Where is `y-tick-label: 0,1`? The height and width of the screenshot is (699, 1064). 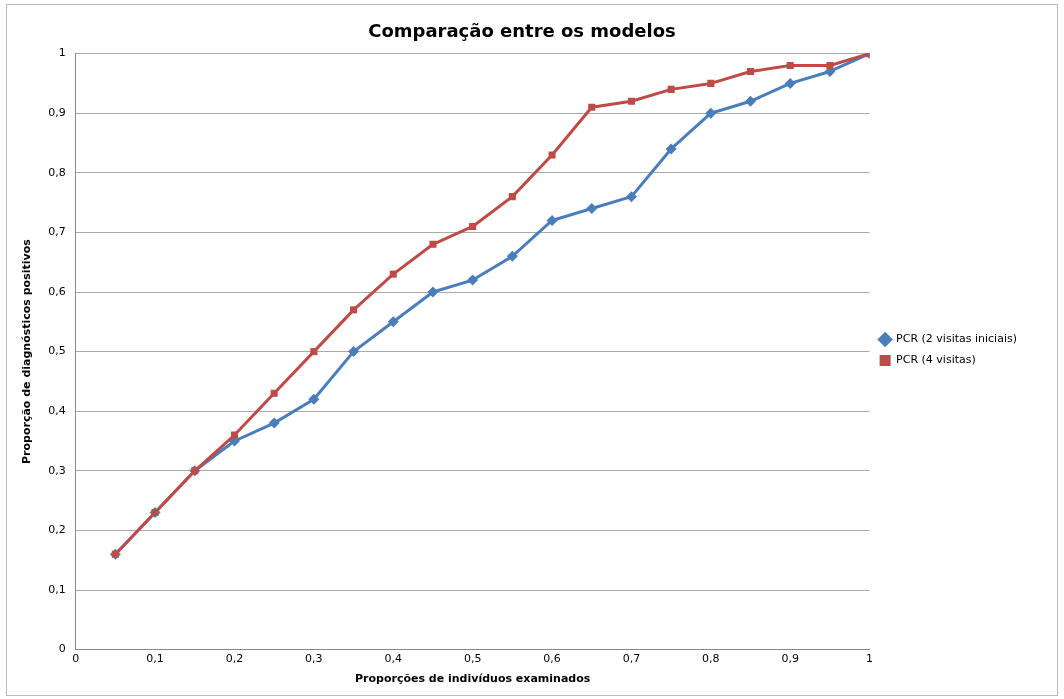
y-tick-label: 0,1 is located at coordinates (57, 589).